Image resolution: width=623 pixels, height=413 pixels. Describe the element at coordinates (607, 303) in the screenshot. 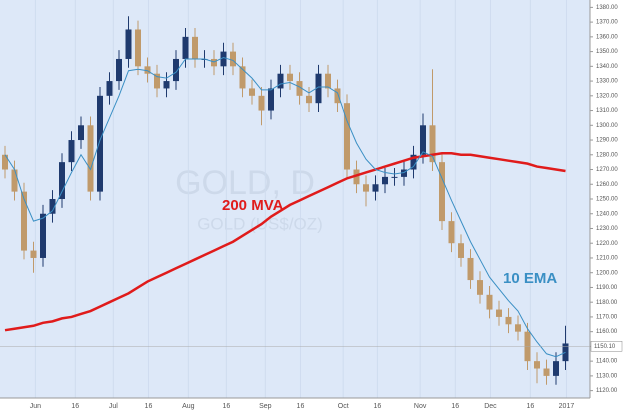

I see `y-tick-label: 1180.00` at that location.